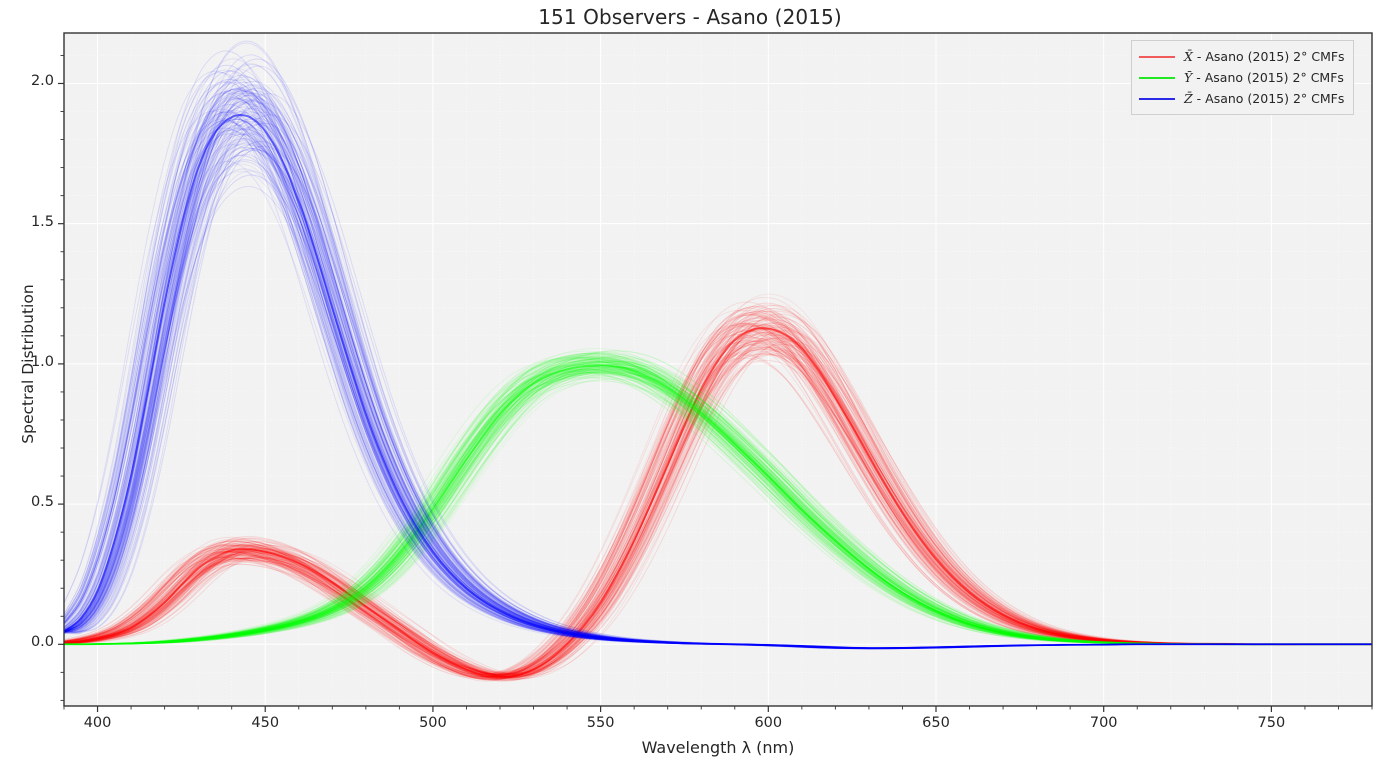 This screenshot has height=766, width=1380. Describe the element at coordinates (690, 17) in the screenshot. I see `chart-title: 151 Observers - Asano (2015)` at that location.